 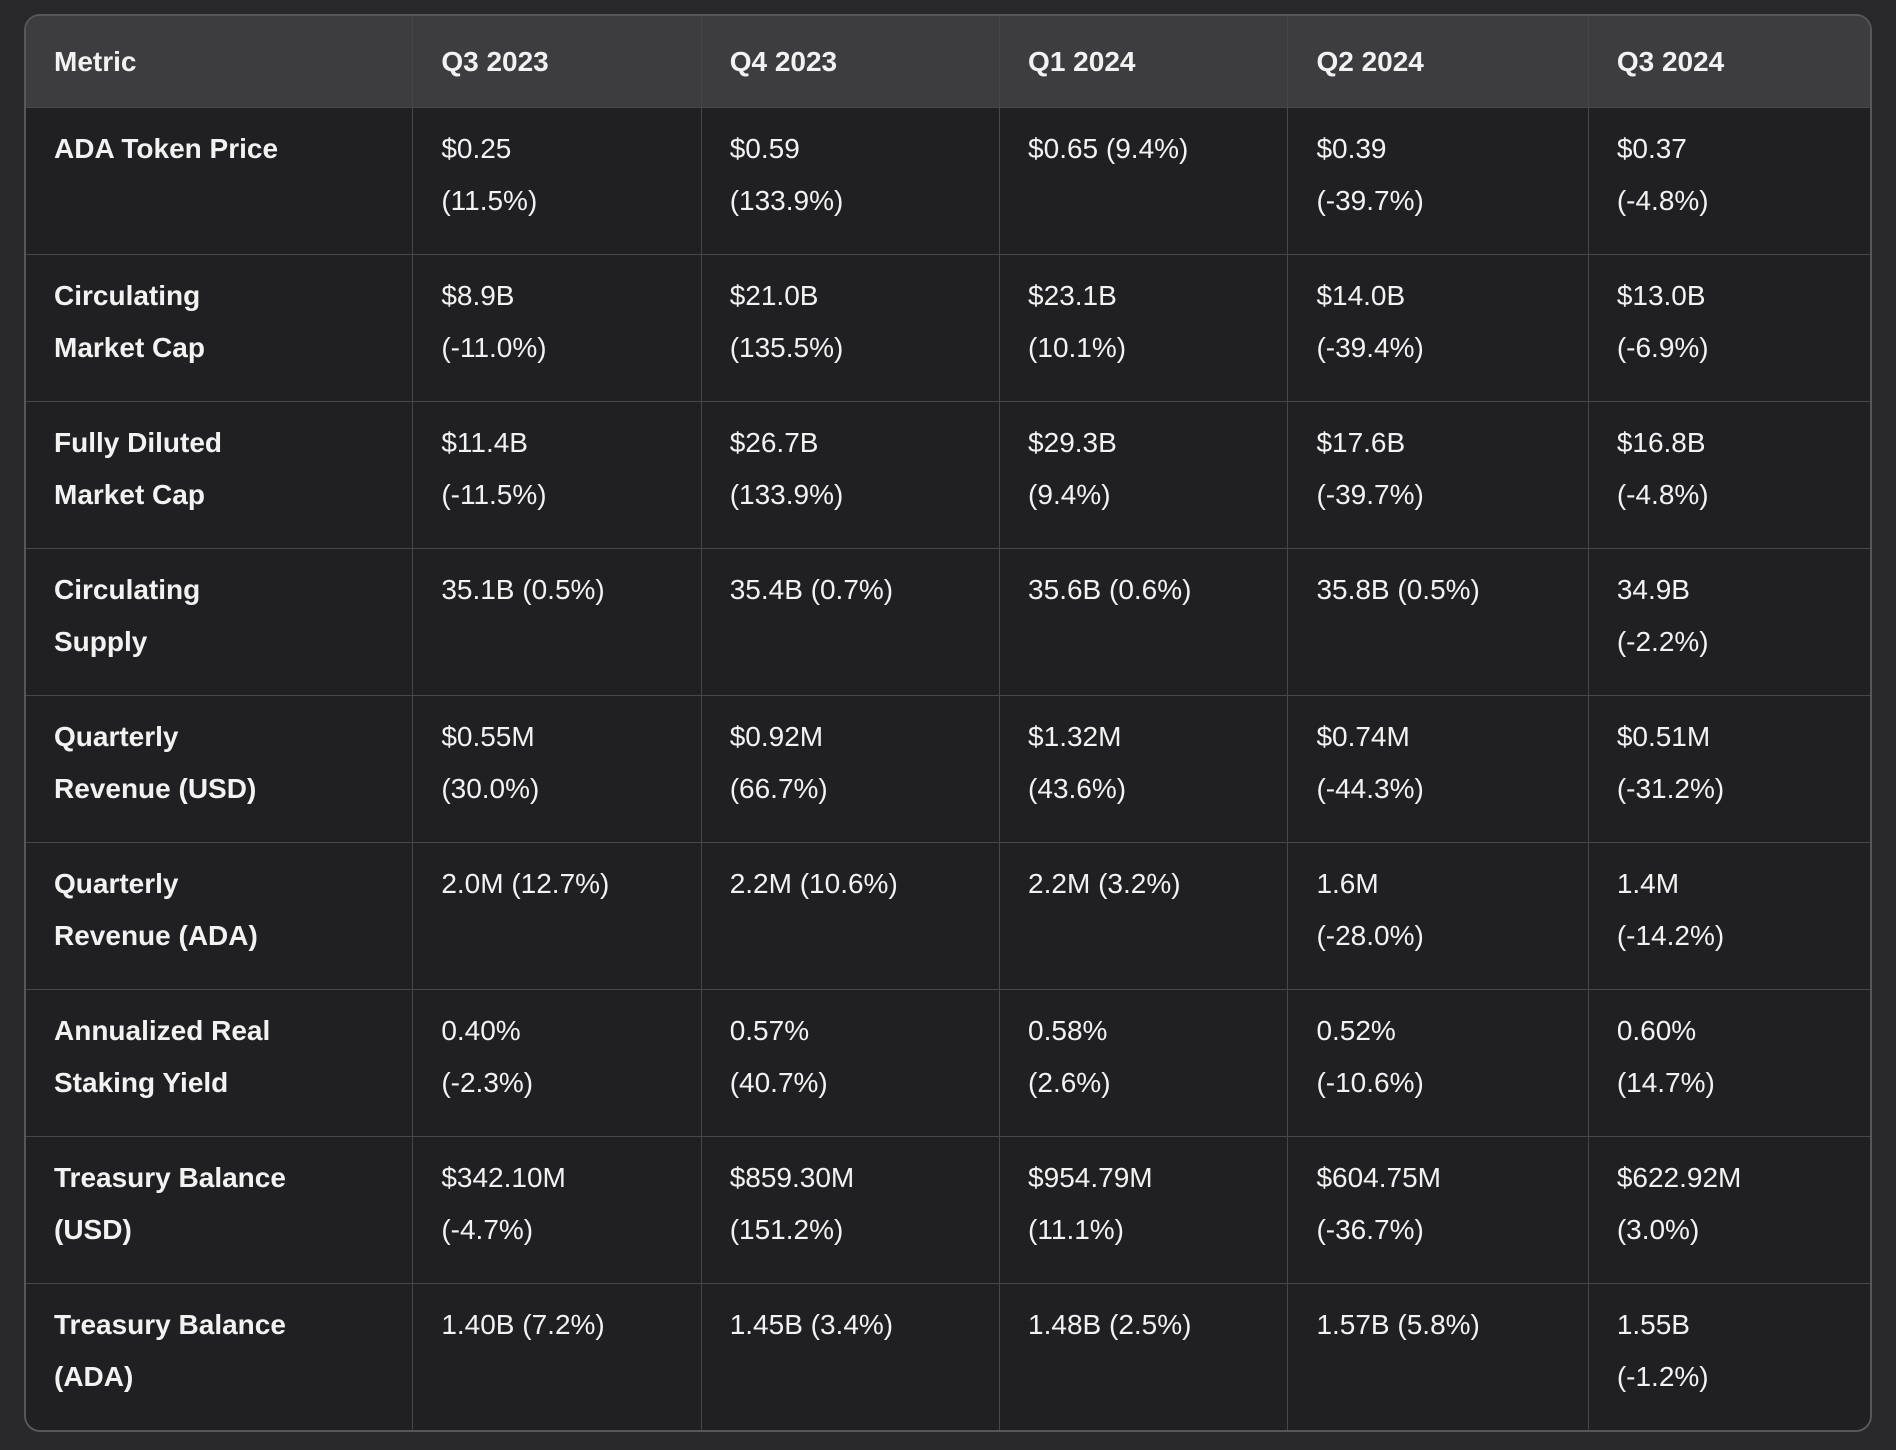 What do you see at coordinates (503, 1177) in the screenshot?
I see `cell-line: $342.10M` at bounding box center [503, 1177].